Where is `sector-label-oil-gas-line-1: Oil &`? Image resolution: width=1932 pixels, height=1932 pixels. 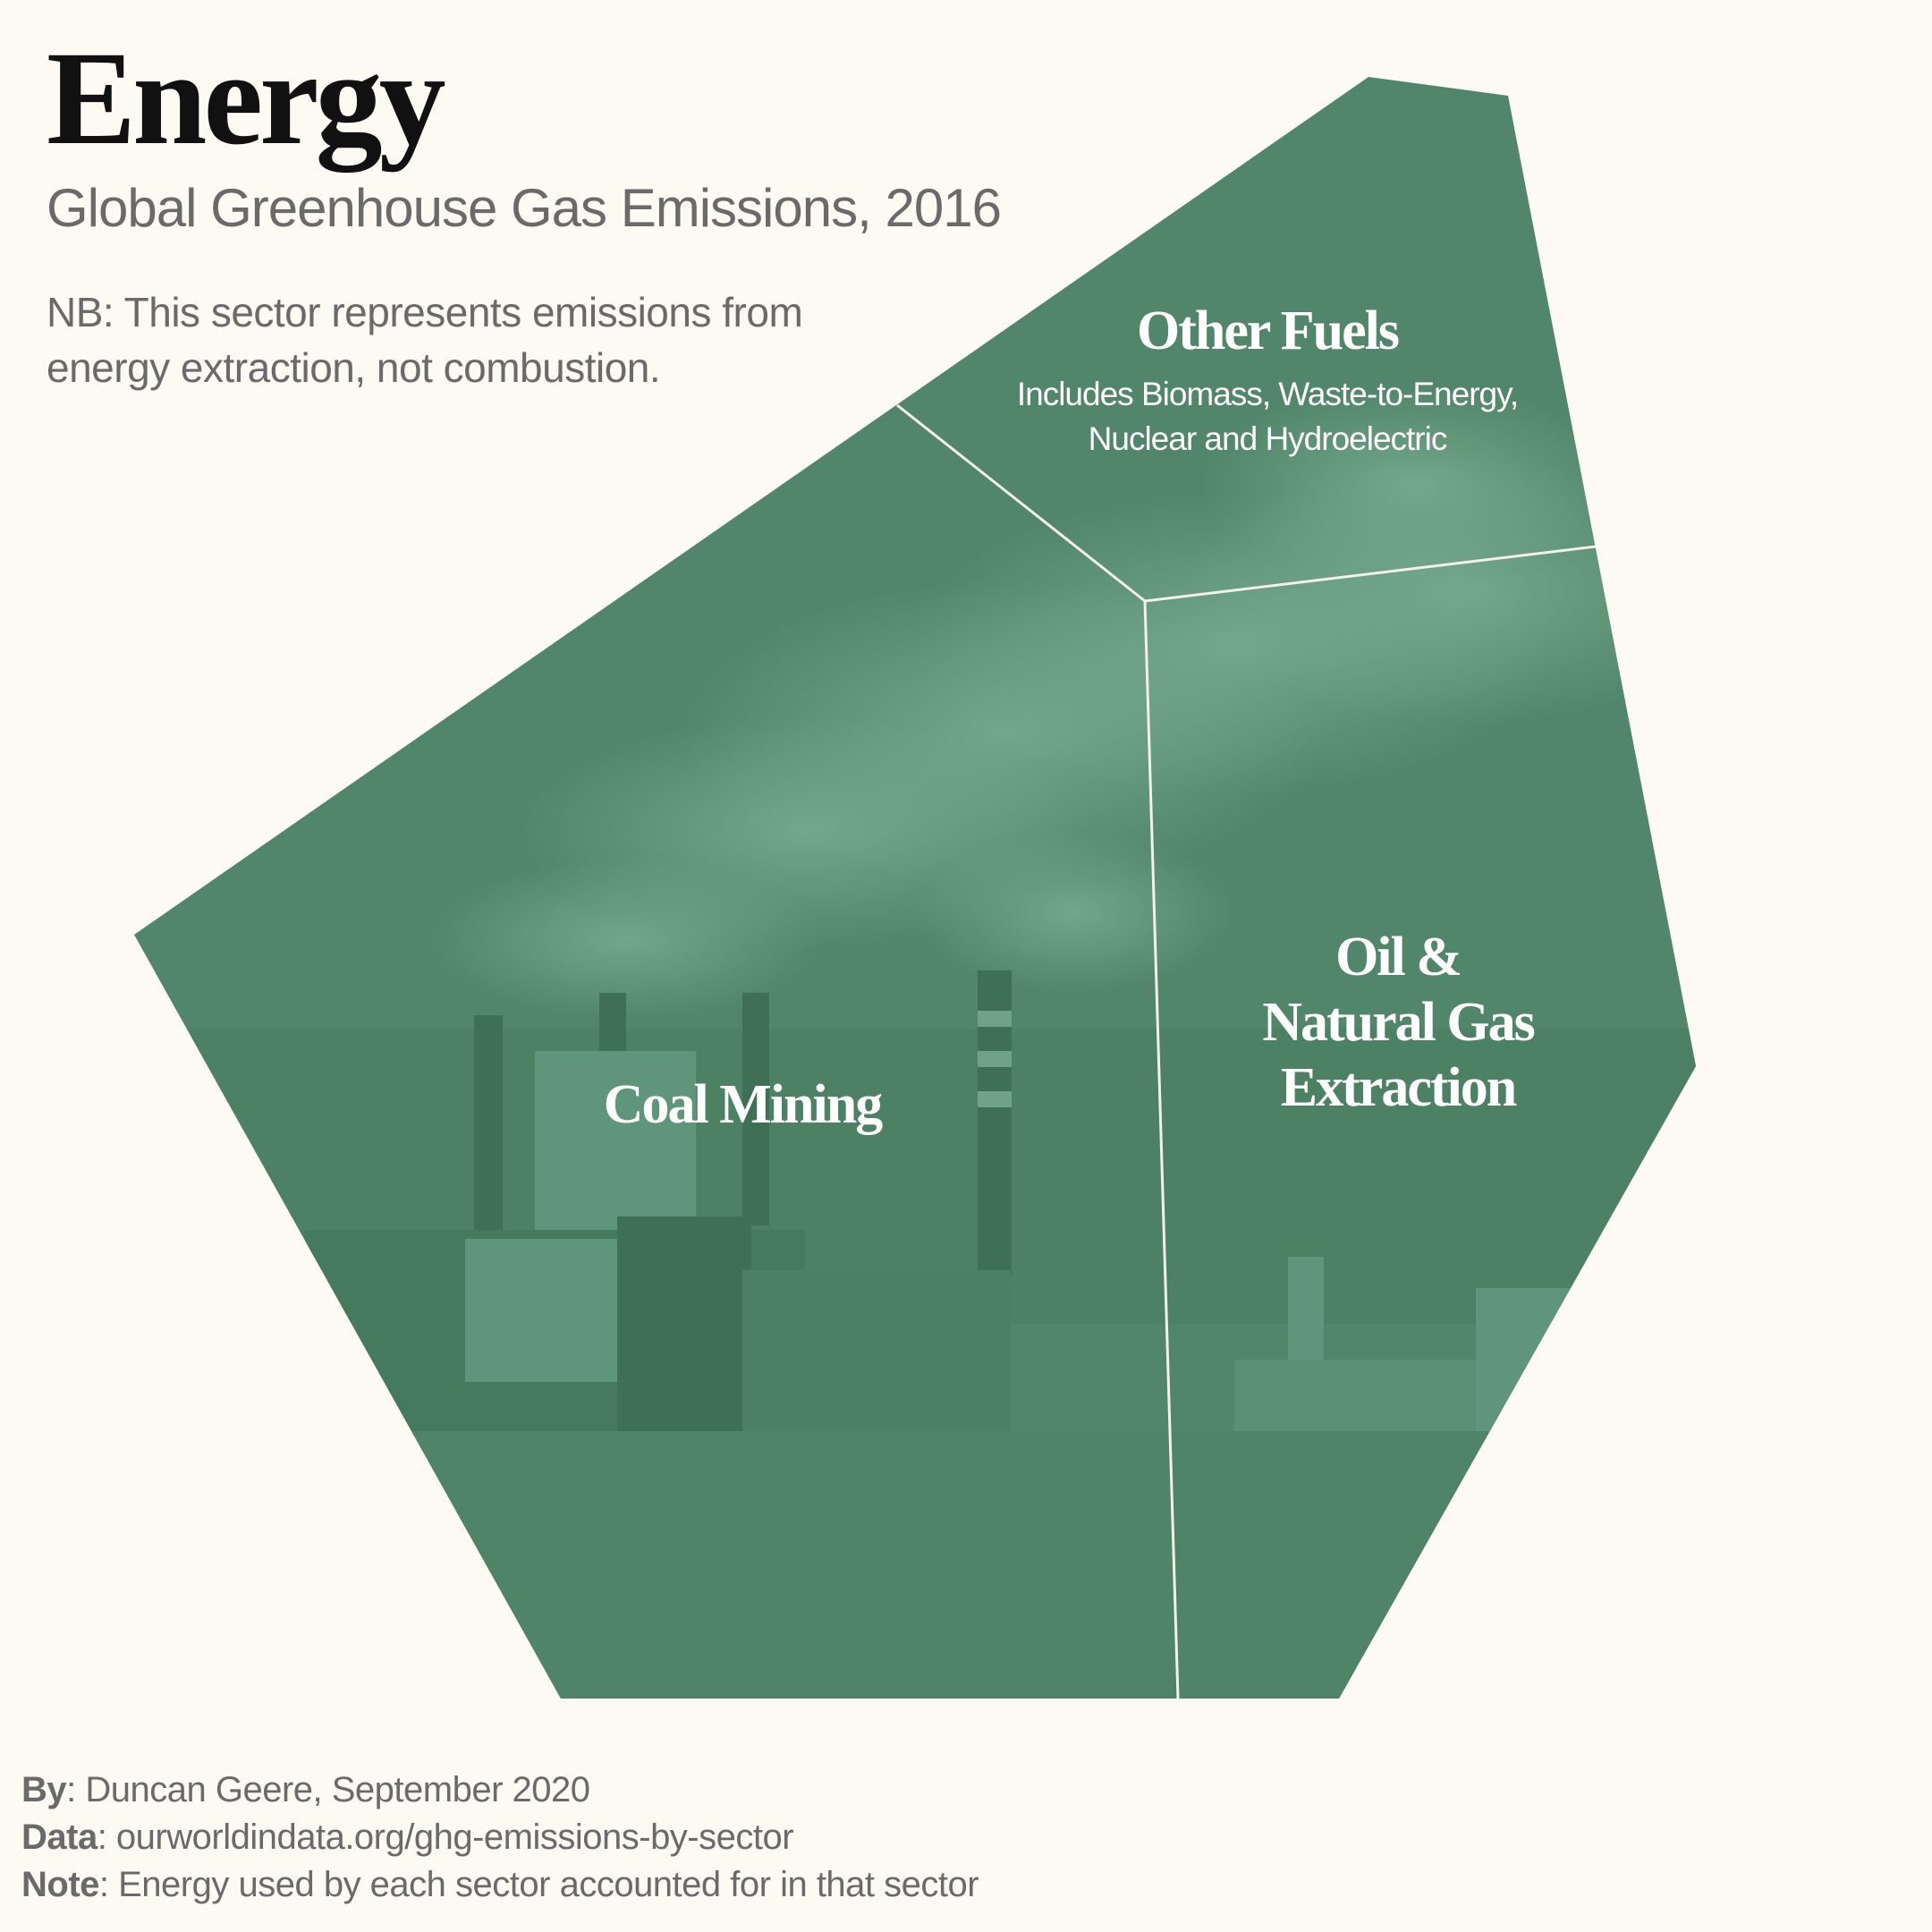
sector-label-oil-gas-line-1: Oil & is located at coordinates (1398, 957).